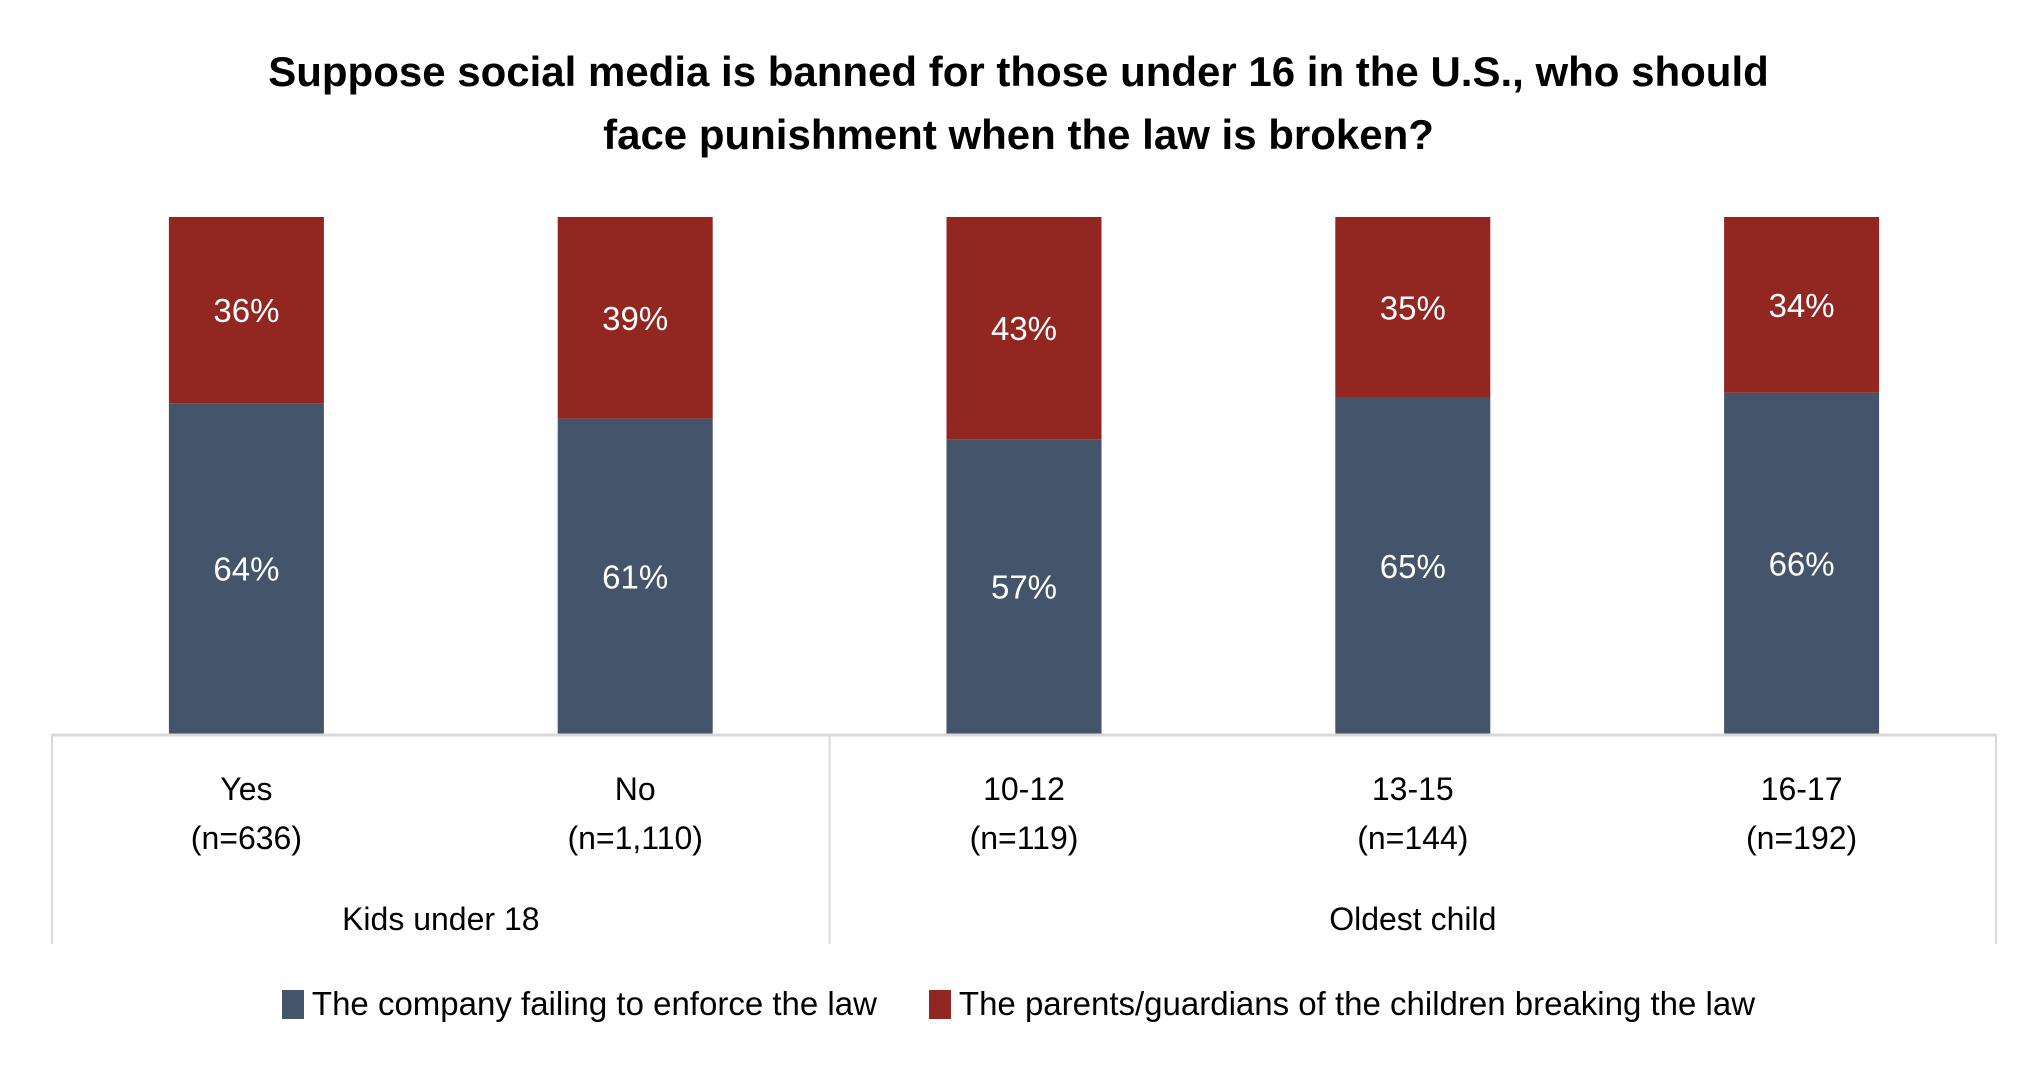  I want to click on data-label-parents-4: 34%, so click(1802, 305).